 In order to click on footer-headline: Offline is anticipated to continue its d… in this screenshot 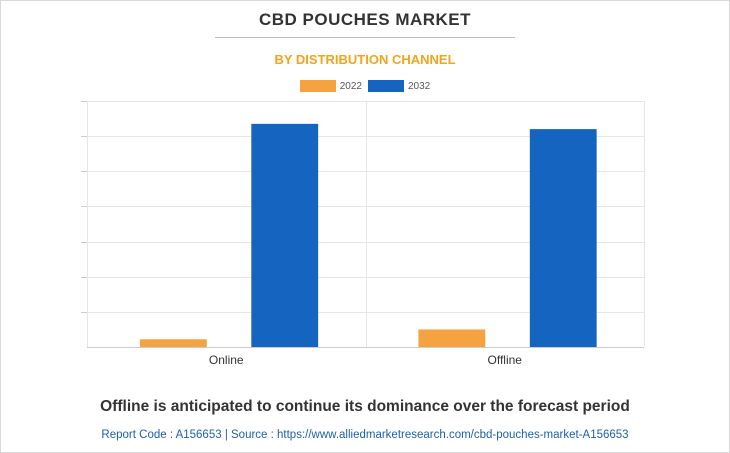, I will do `click(365, 406)`.